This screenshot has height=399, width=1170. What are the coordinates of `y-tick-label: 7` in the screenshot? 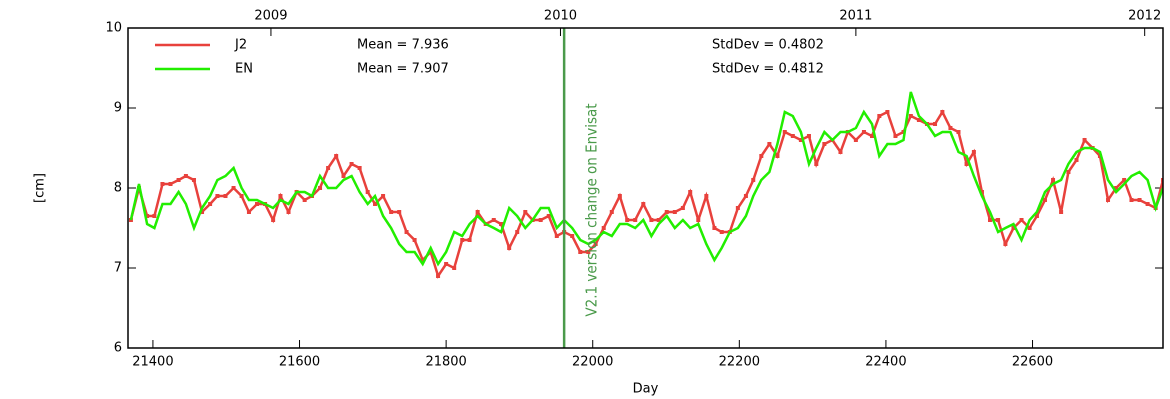 It's located at (118, 268).